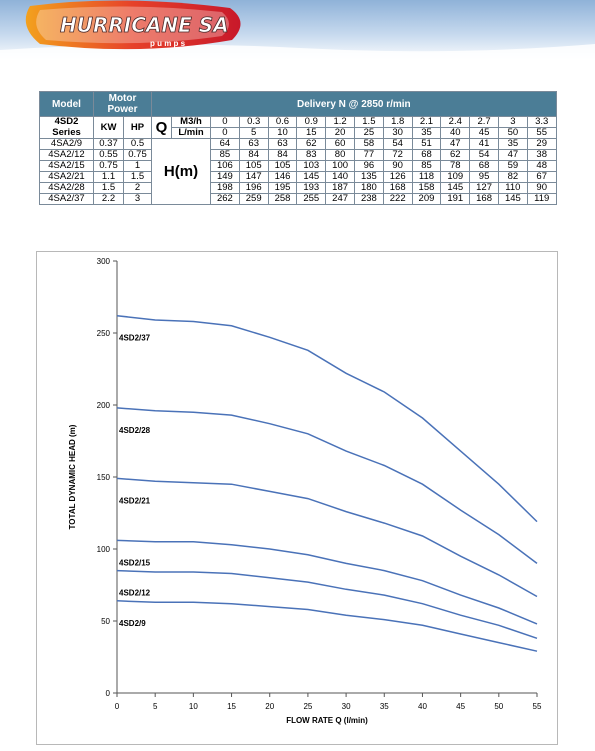 The width and height of the screenshot is (595, 751). Describe the element at coordinates (104, 405) in the screenshot. I see `y-tick-label: 200` at that location.